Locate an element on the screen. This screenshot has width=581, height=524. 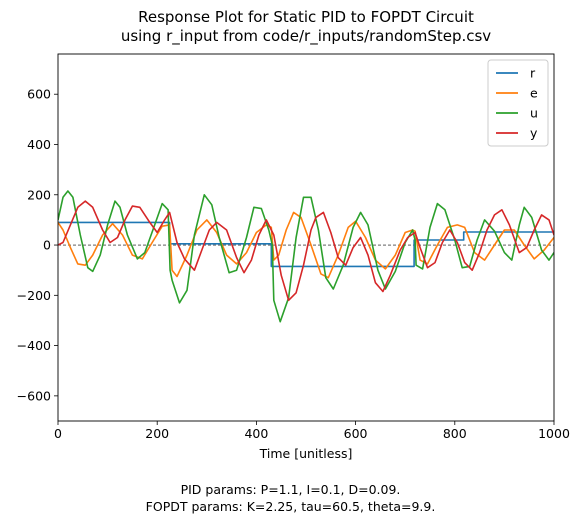
y-tick-label: −200 is located at coordinates (34, 295).